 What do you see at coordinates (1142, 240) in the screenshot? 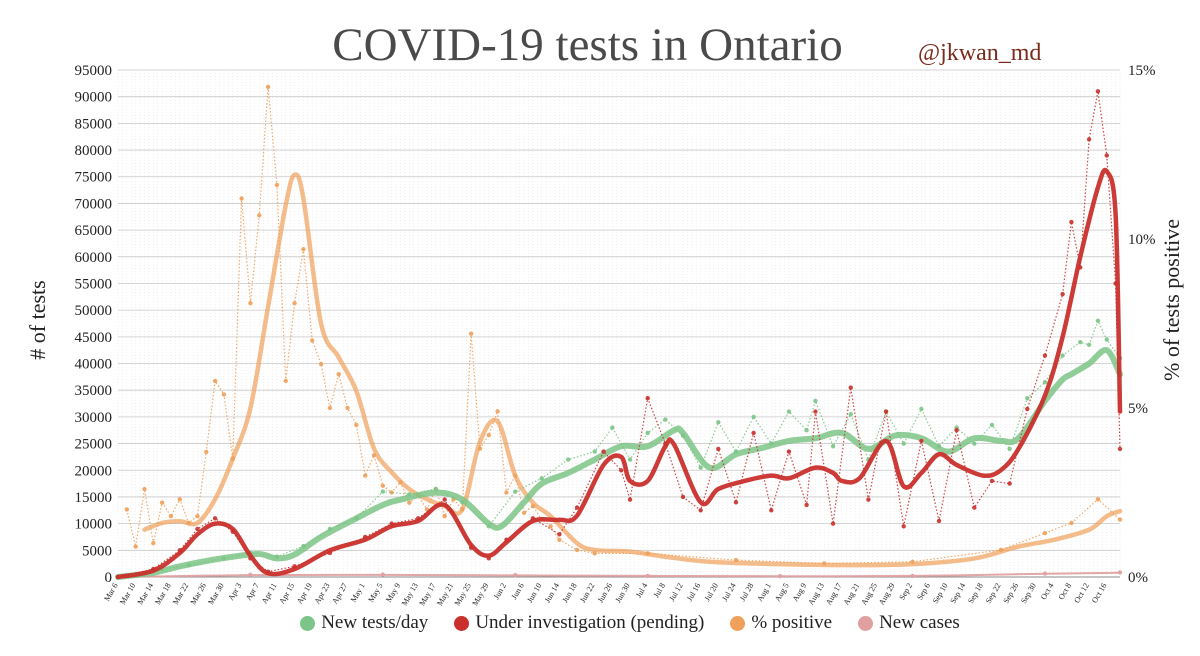
I see `y2-tick-label: 10%` at bounding box center [1142, 240].